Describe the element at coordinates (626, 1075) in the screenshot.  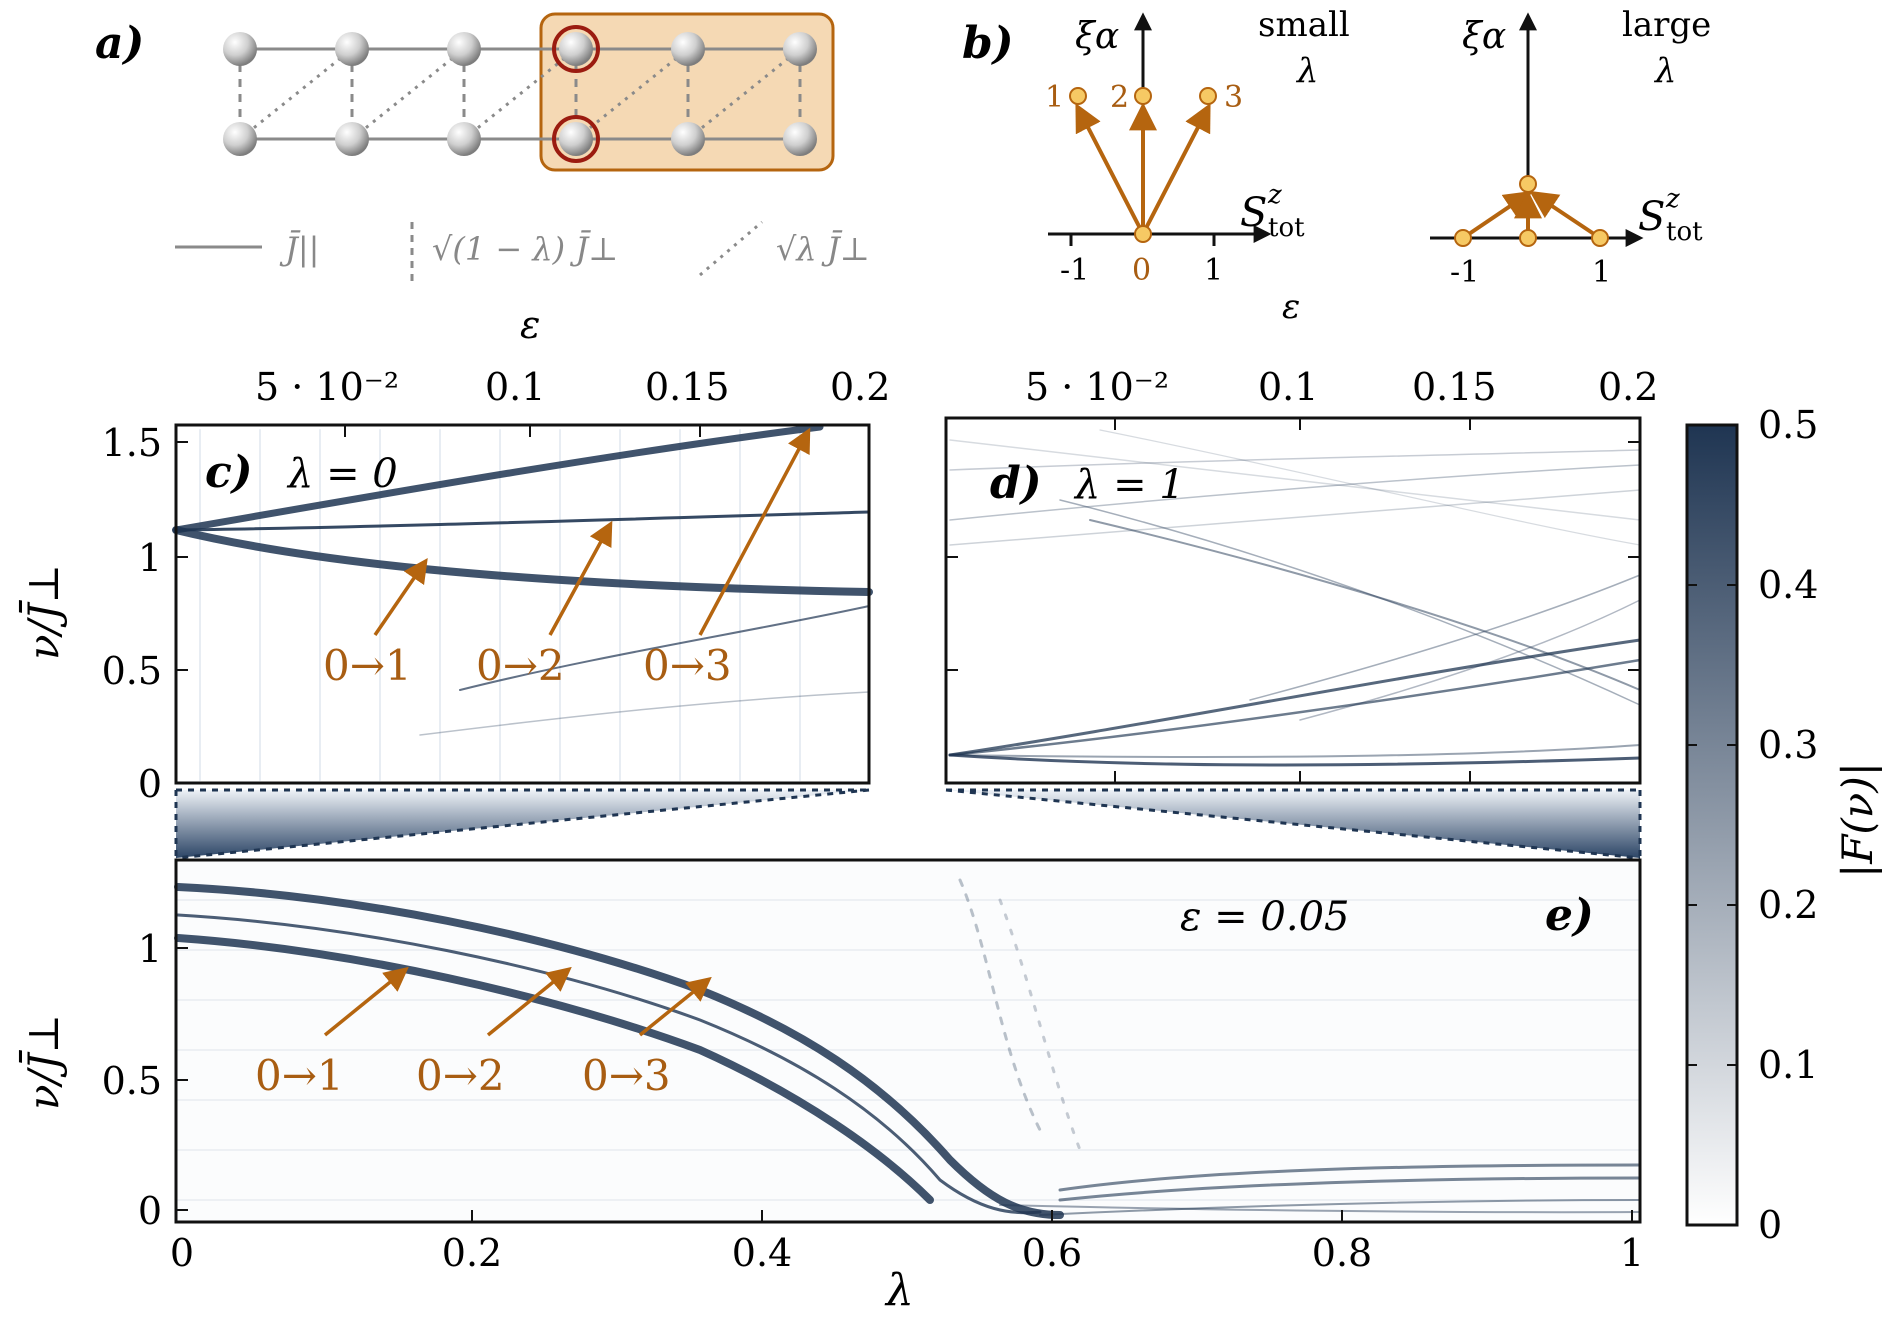
I see `arrow-e-03: 0→3` at that location.